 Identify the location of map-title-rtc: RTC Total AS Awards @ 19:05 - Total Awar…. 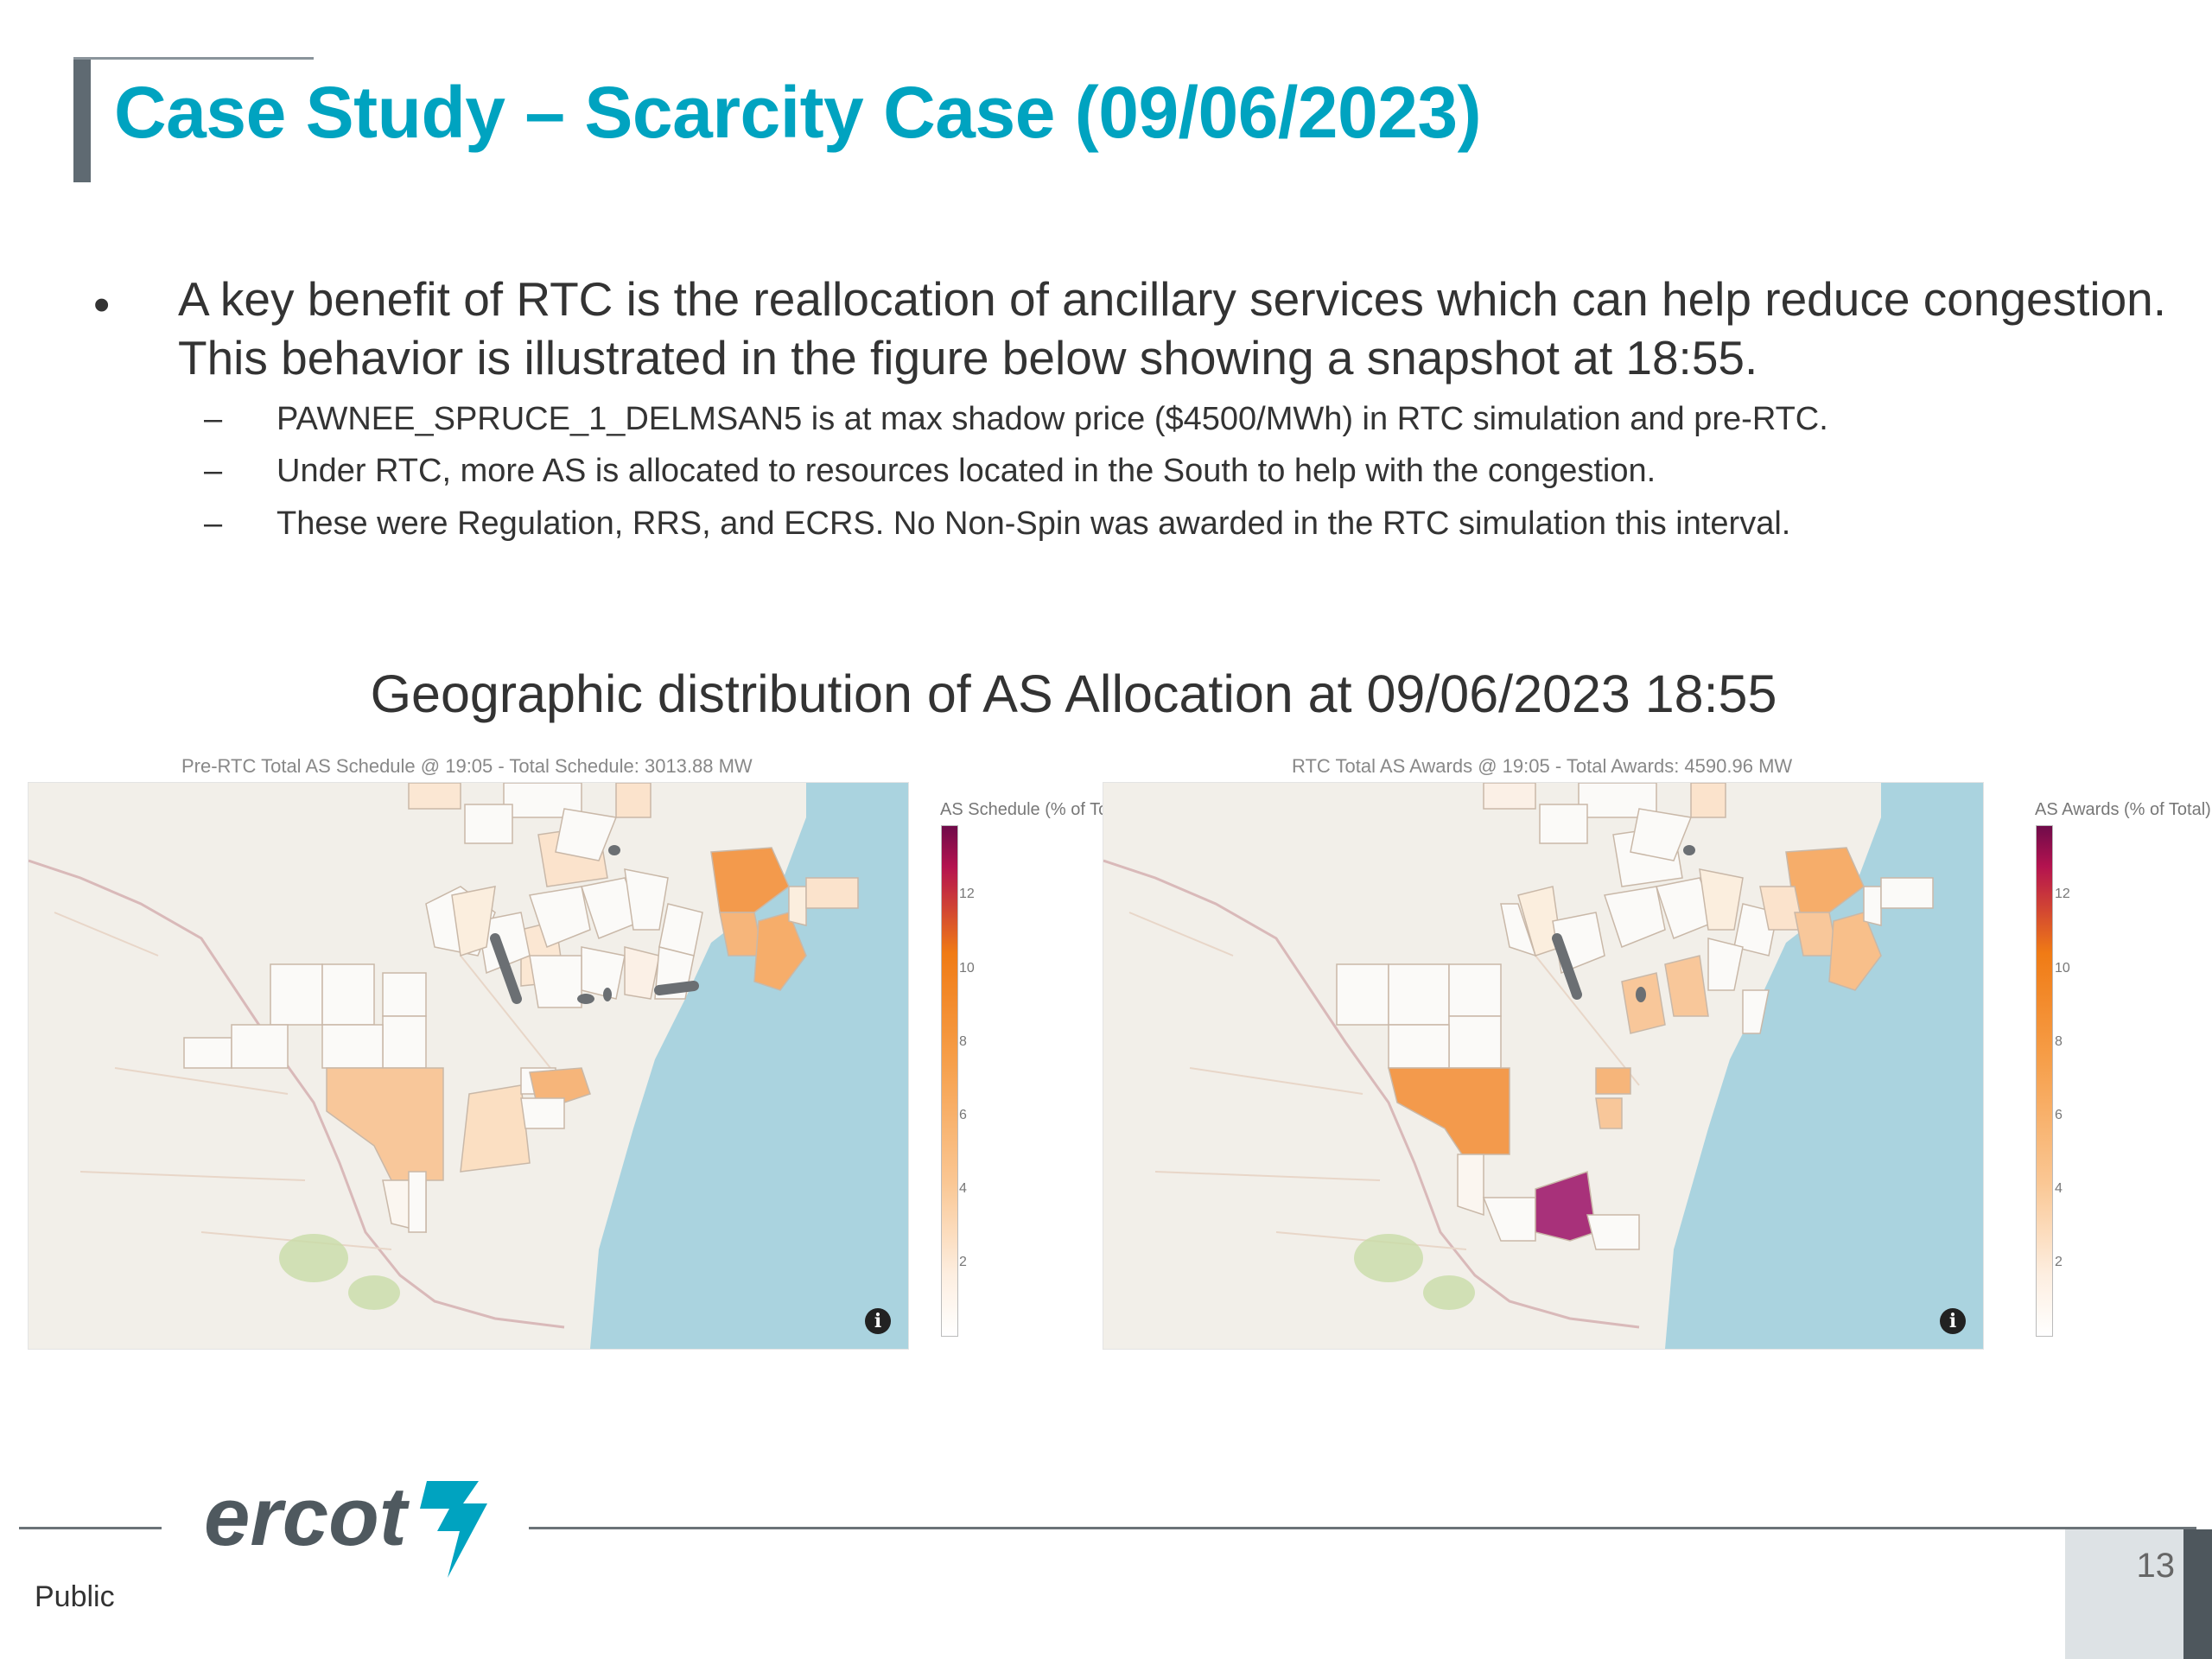
(1542, 766).